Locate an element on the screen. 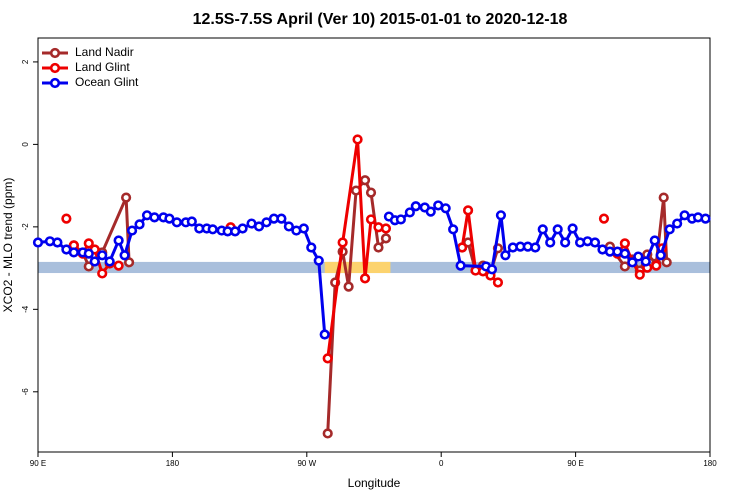  x-tick-label: 0 is located at coordinates (441, 463).